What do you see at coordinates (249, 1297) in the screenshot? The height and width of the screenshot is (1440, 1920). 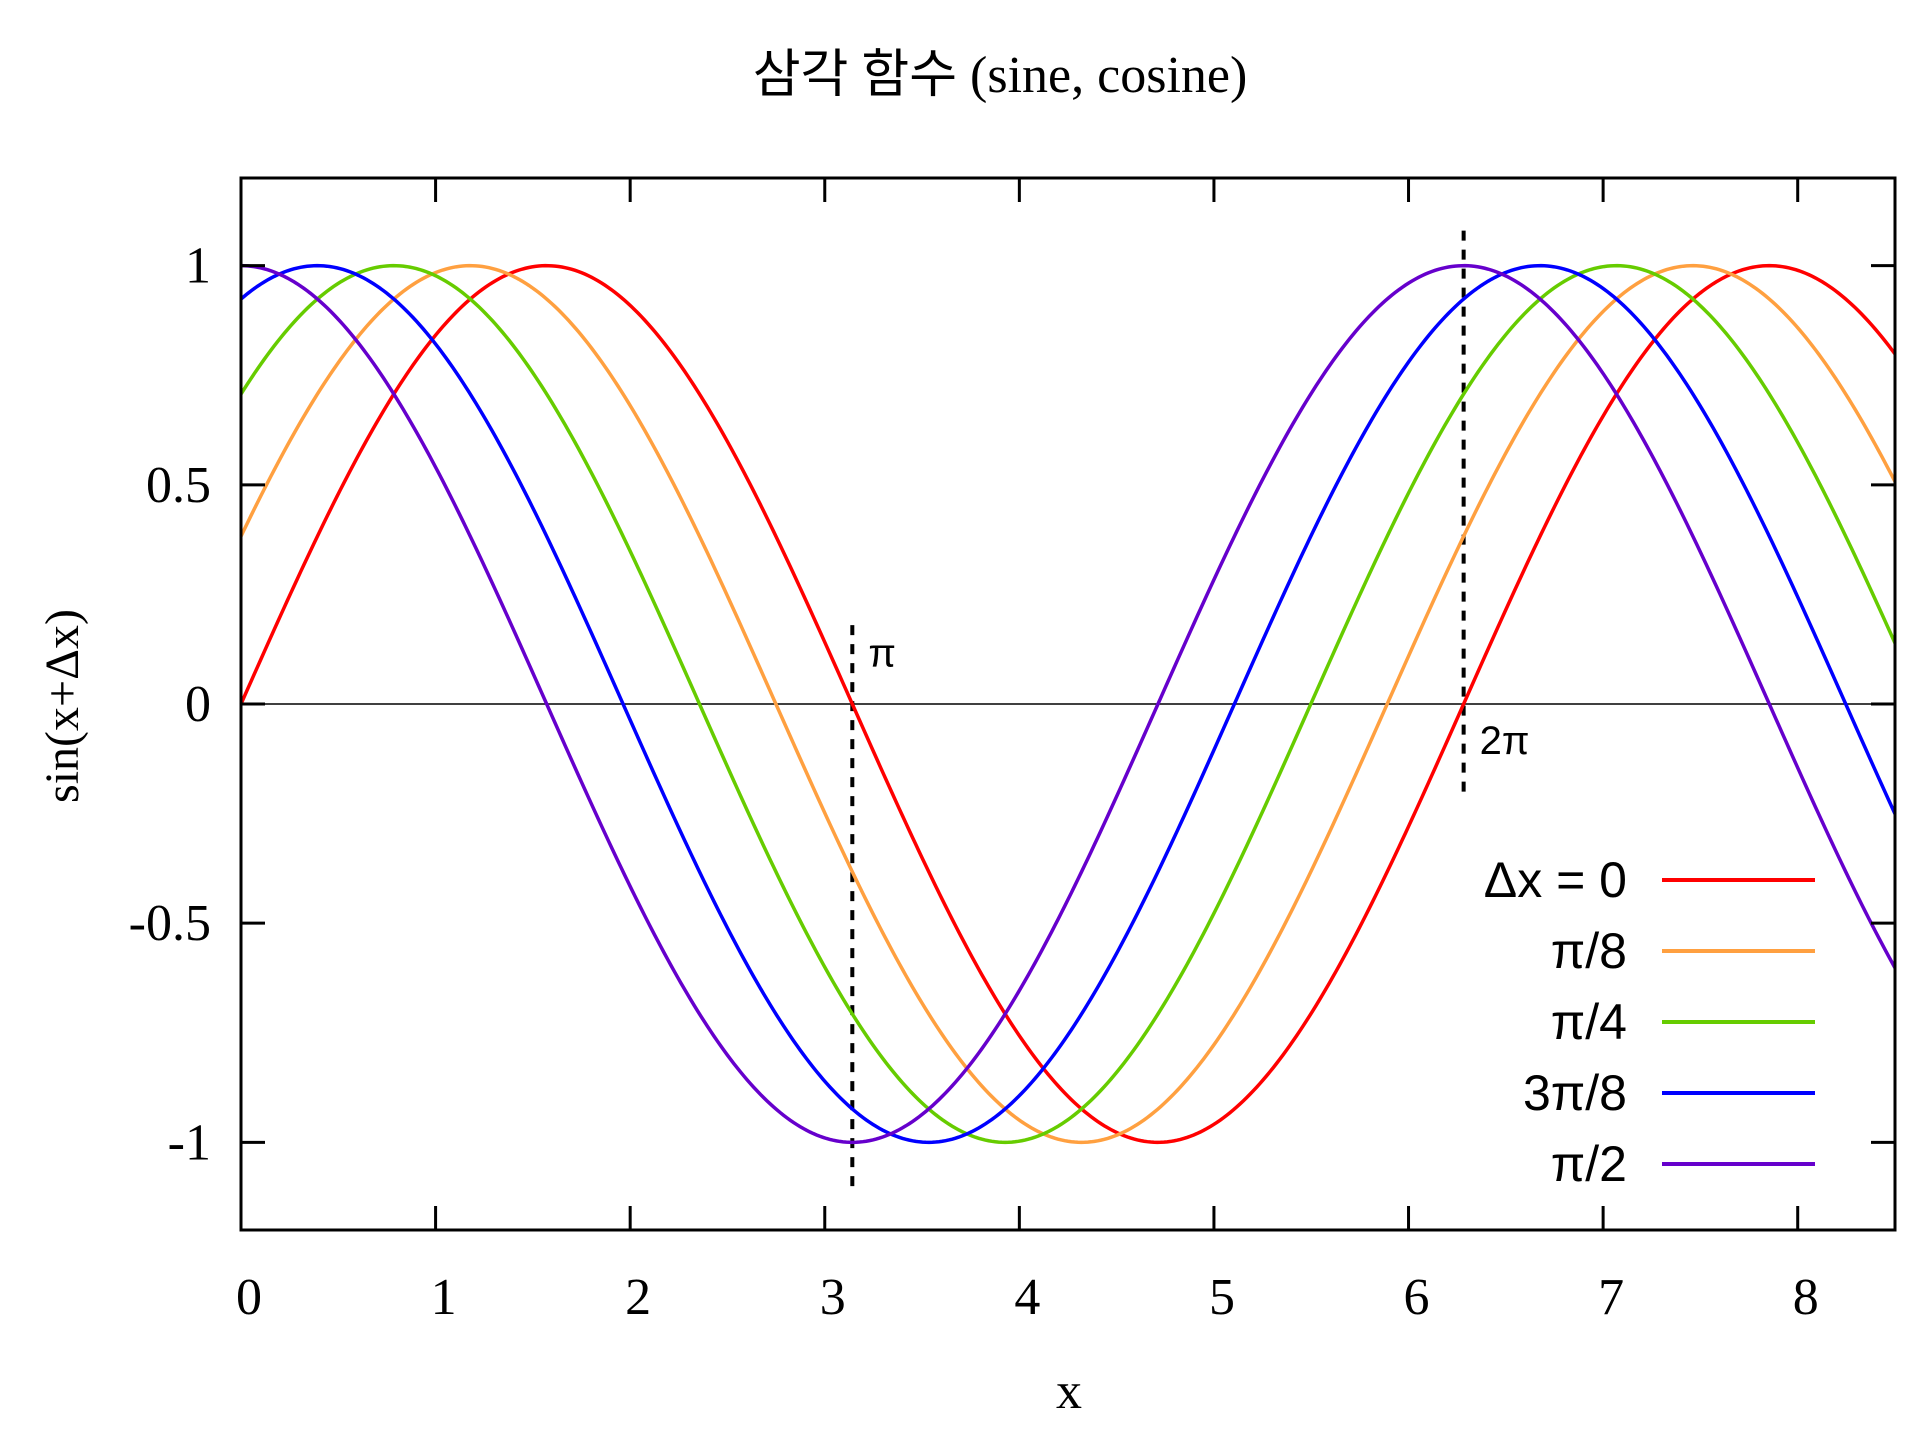 I see `x-tick-label: 0` at bounding box center [249, 1297].